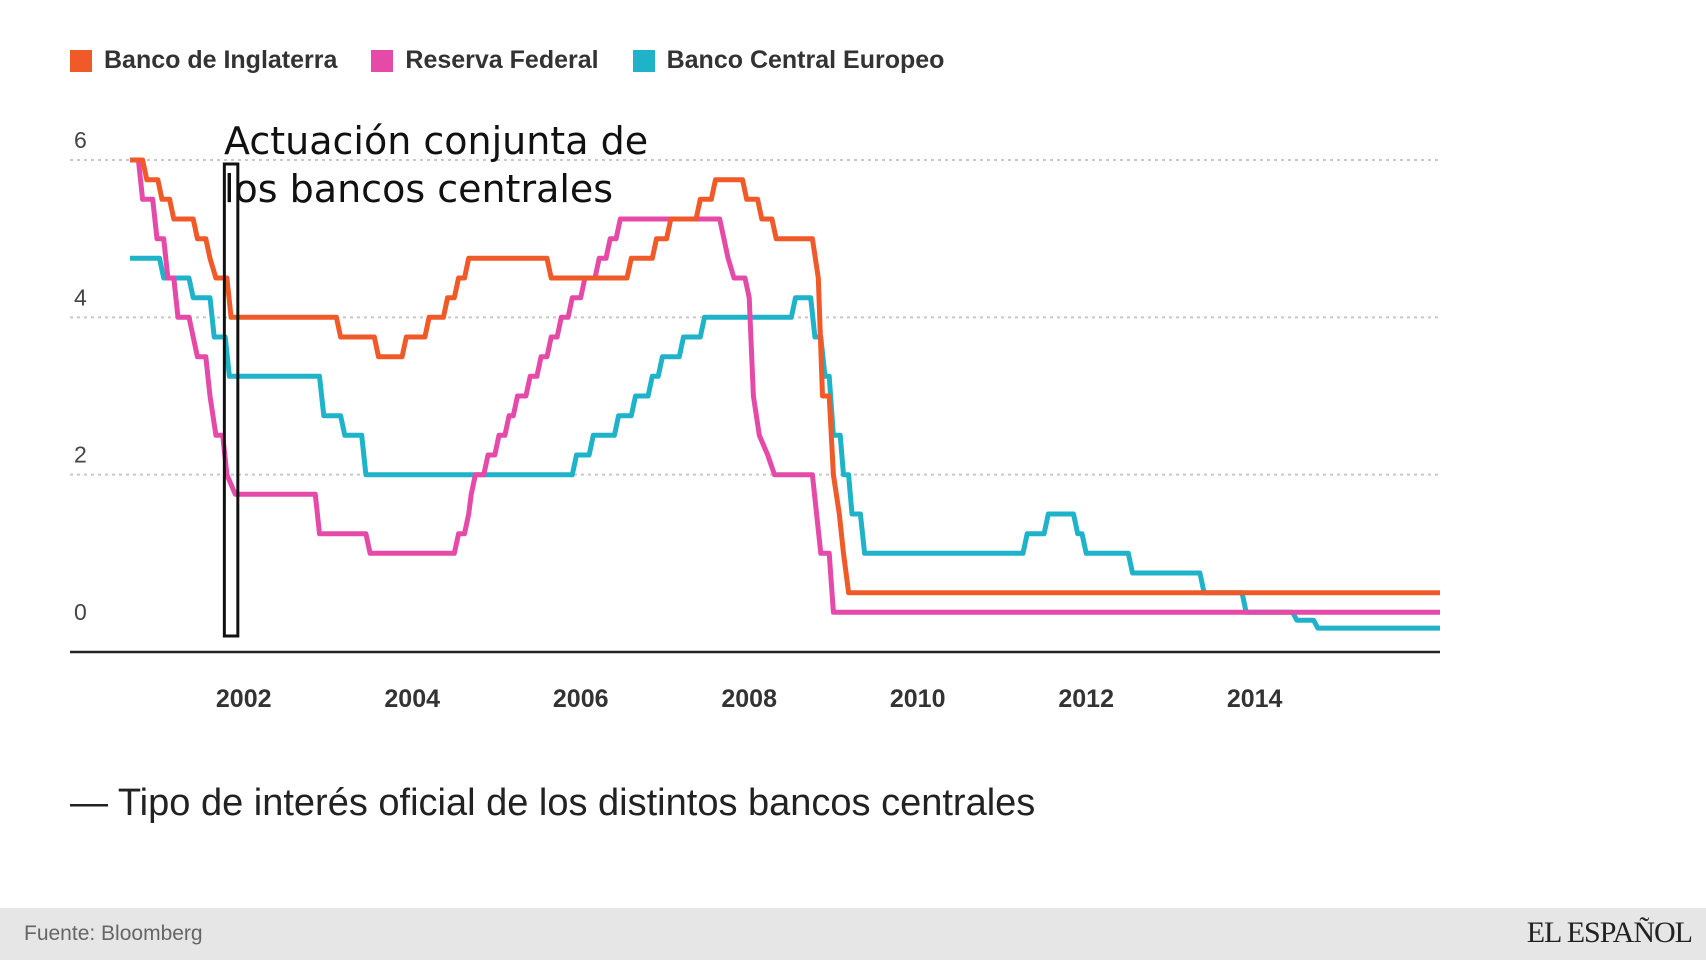  I want to click on x-tick-label-2002: 2002, so click(244, 699).